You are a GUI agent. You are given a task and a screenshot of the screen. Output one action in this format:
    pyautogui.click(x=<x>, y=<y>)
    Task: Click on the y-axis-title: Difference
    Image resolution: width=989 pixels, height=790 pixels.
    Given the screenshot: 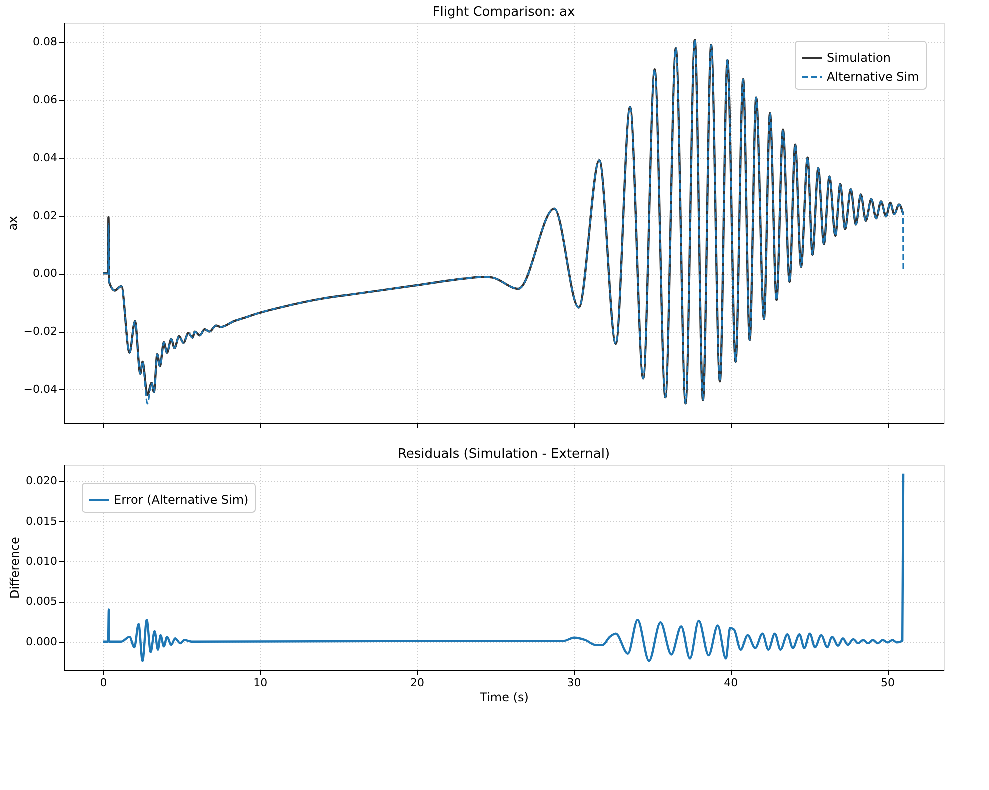 What is the action you would take?
    pyautogui.click(x=15, y=568)
    